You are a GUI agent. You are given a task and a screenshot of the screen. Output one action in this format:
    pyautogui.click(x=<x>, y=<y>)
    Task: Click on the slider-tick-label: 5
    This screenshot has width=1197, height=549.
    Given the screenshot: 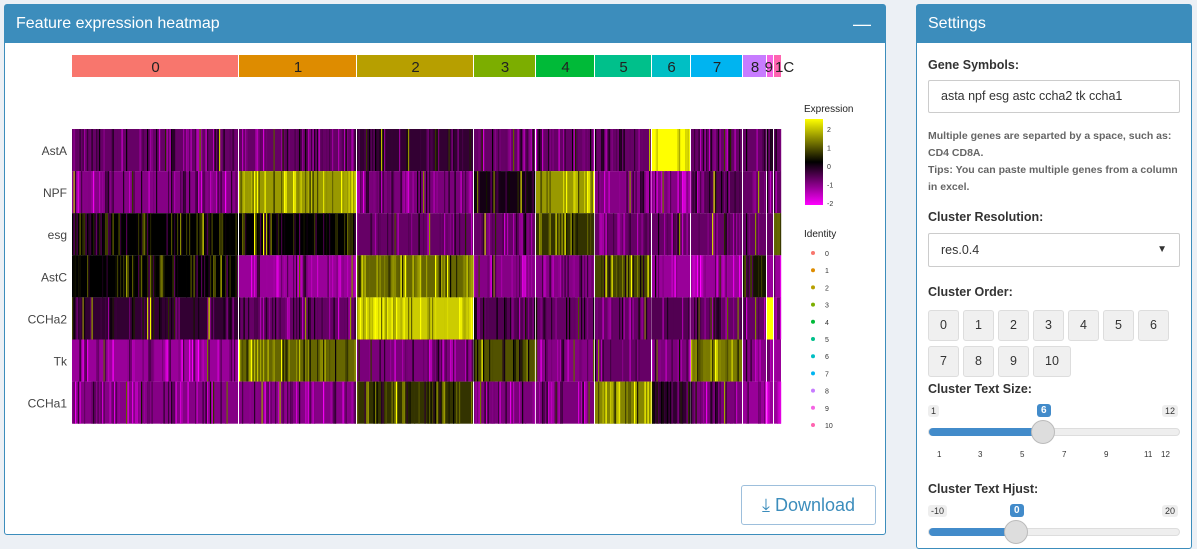 What is the action you would take?
    pyautogui.click(x=1022, y=454)
    